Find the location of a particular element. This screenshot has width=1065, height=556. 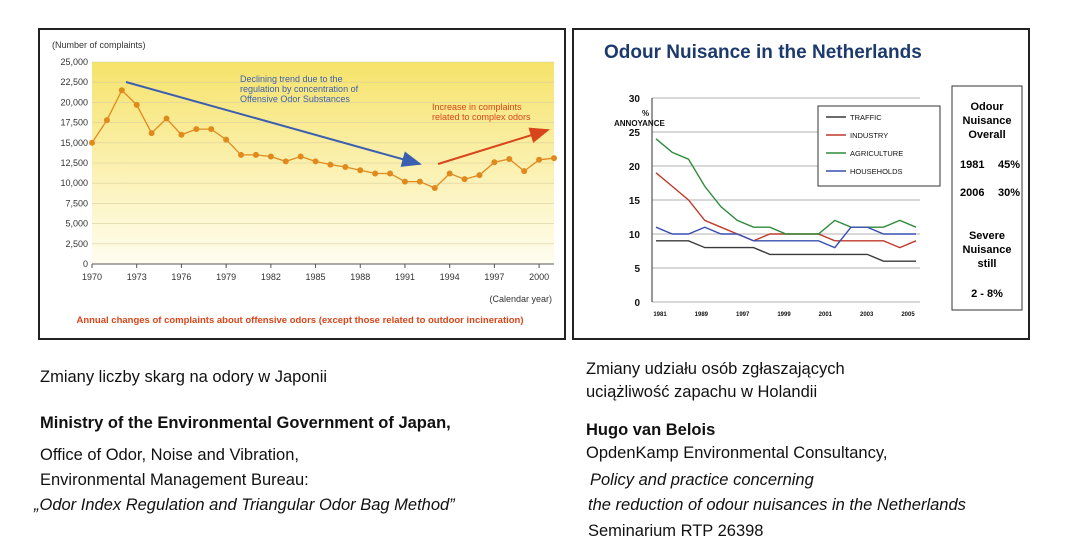

summary-box is located at coordinates (987, 198).